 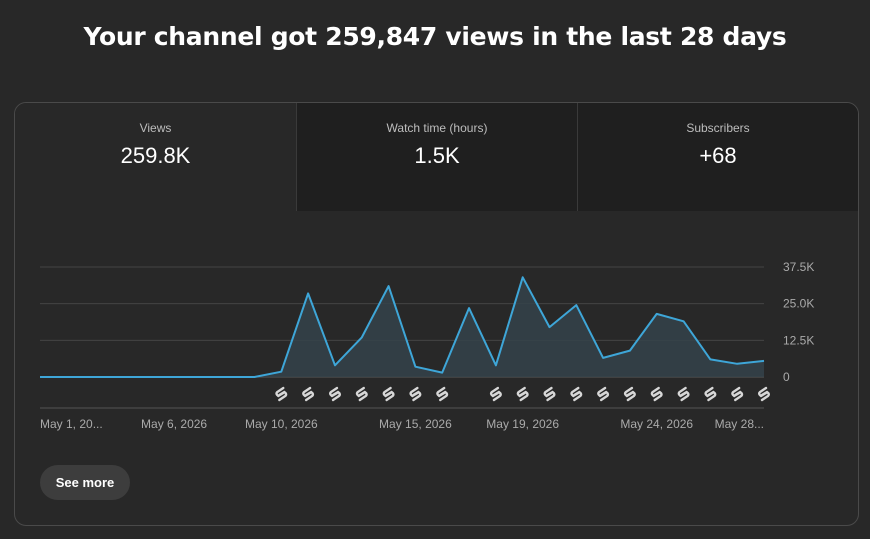 I want to click on see-more-button: See more, so click(x=85, y=482).